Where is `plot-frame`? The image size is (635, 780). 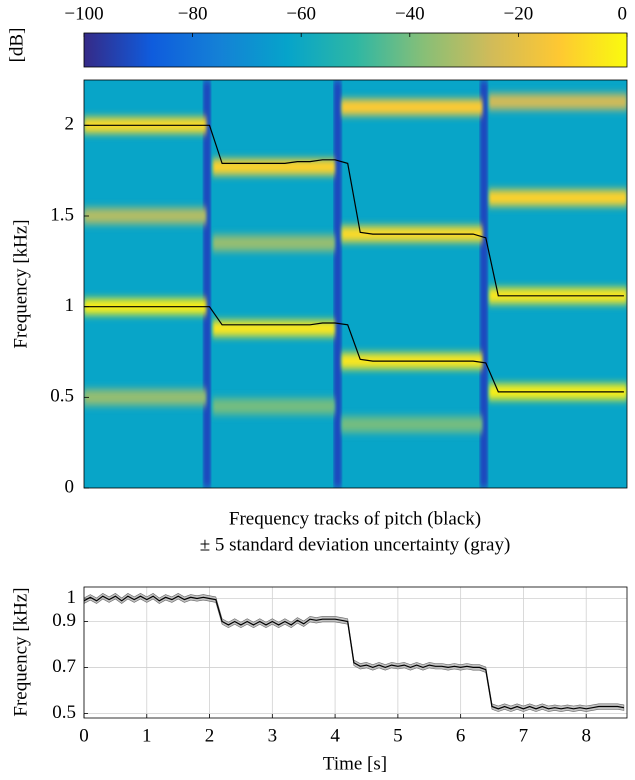
plot-frame is located at coordinates (355, 652).